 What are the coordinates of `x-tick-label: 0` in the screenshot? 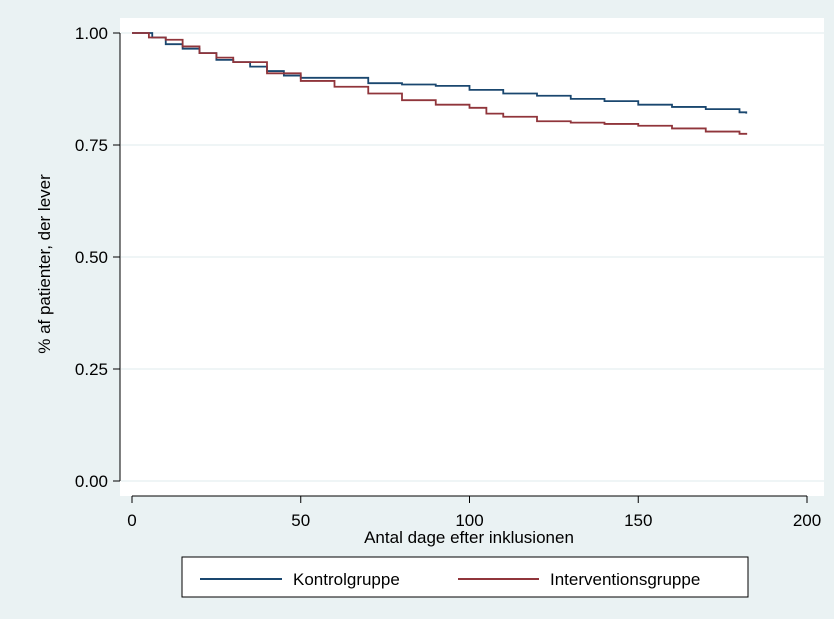 It's located at (131, 520).